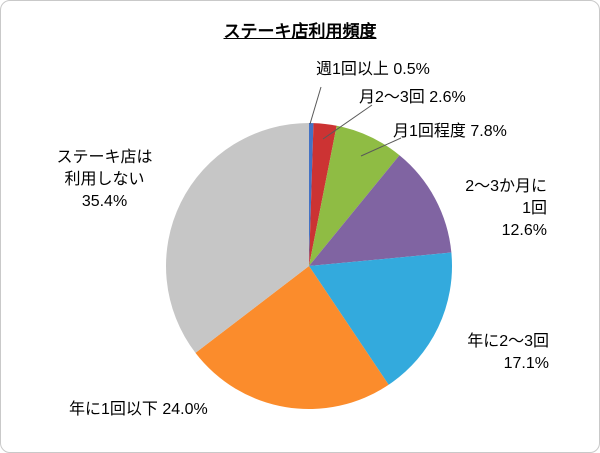 This screenshot has width=600, height=453. What do you see at coordinates (104, 179) in the screenshot?
I see `slice-label-never-use: ステーキ店は 利用しない 35.4%` at bounding box center [104, 179].